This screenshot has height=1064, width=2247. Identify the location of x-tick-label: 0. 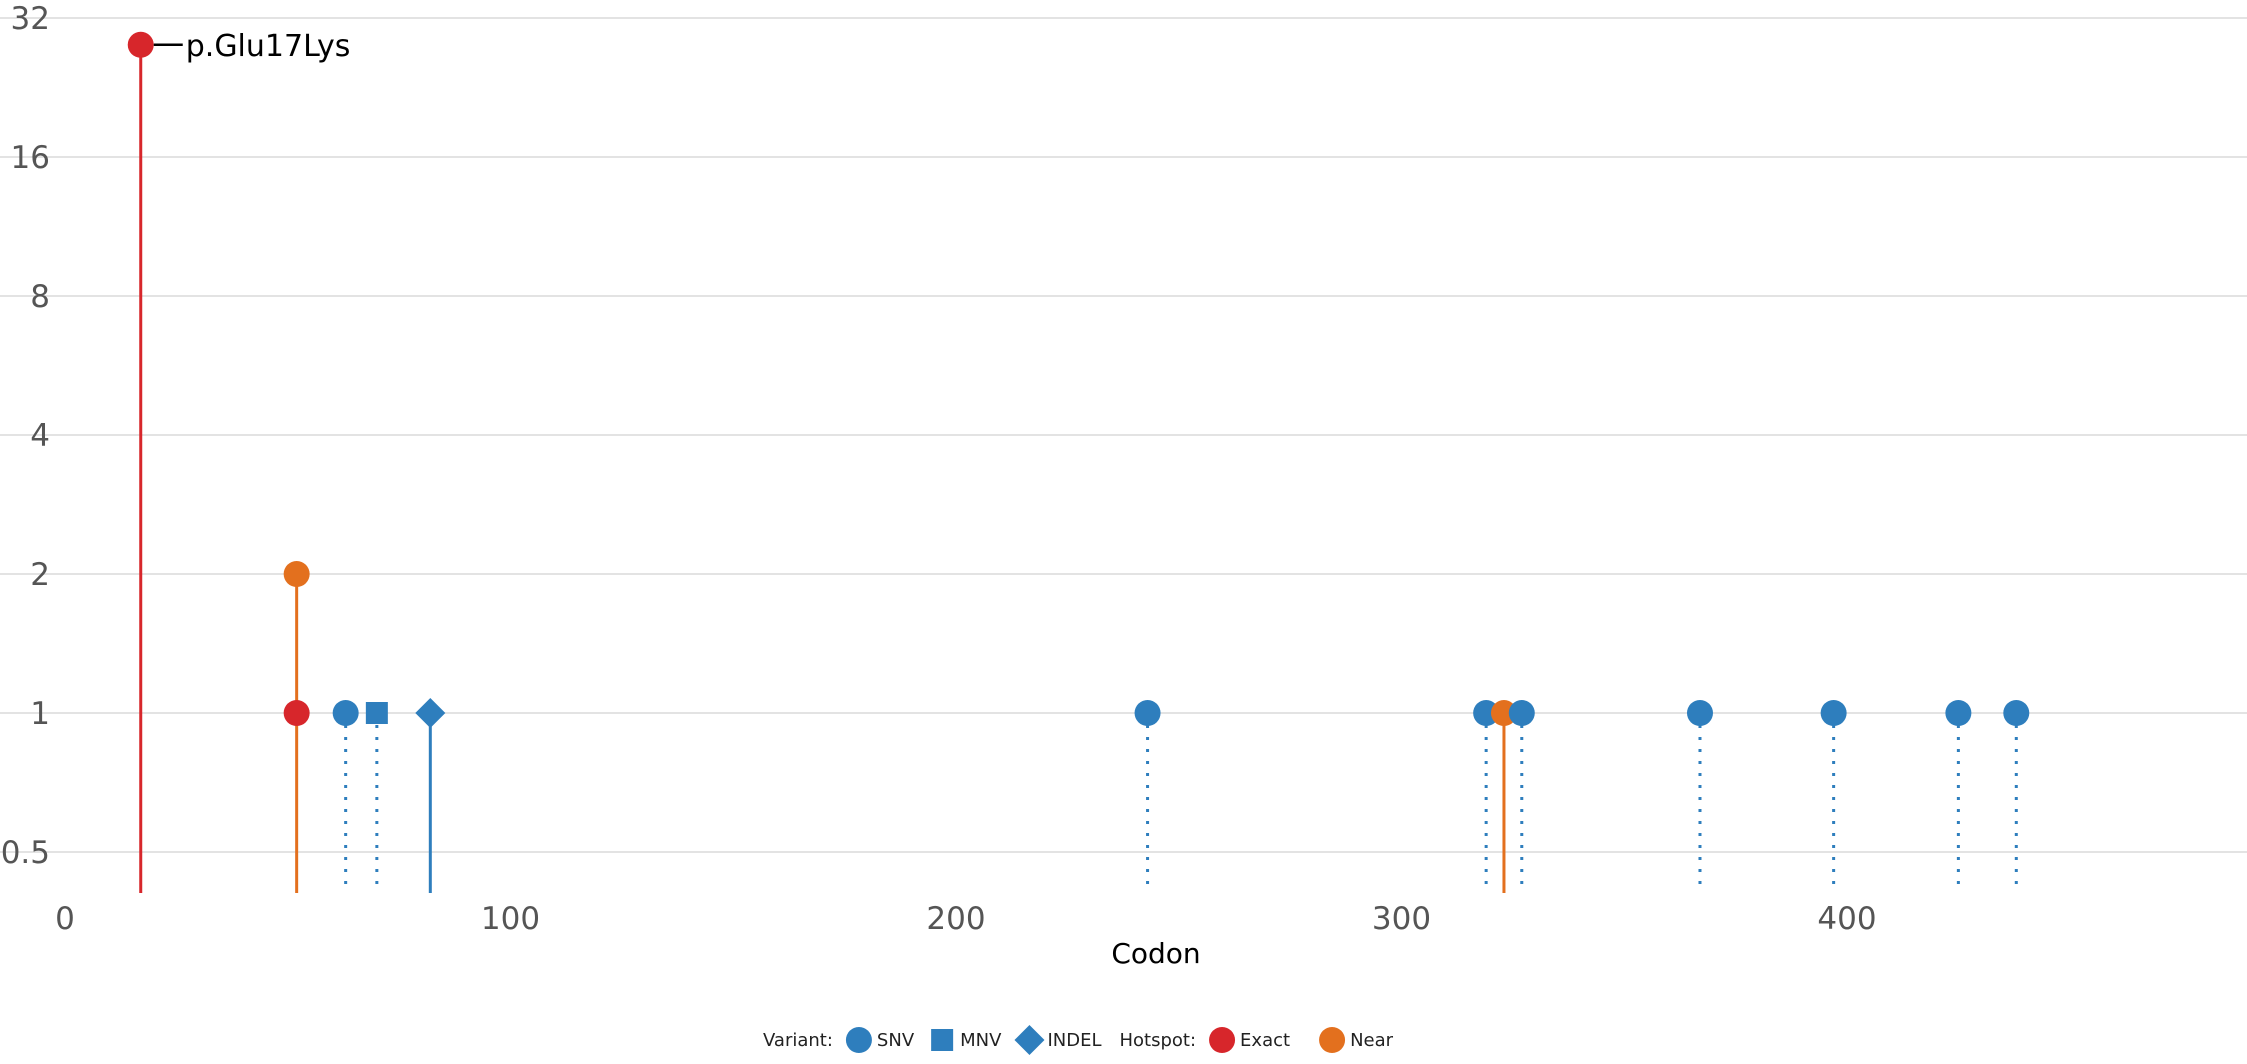
(65, 919).